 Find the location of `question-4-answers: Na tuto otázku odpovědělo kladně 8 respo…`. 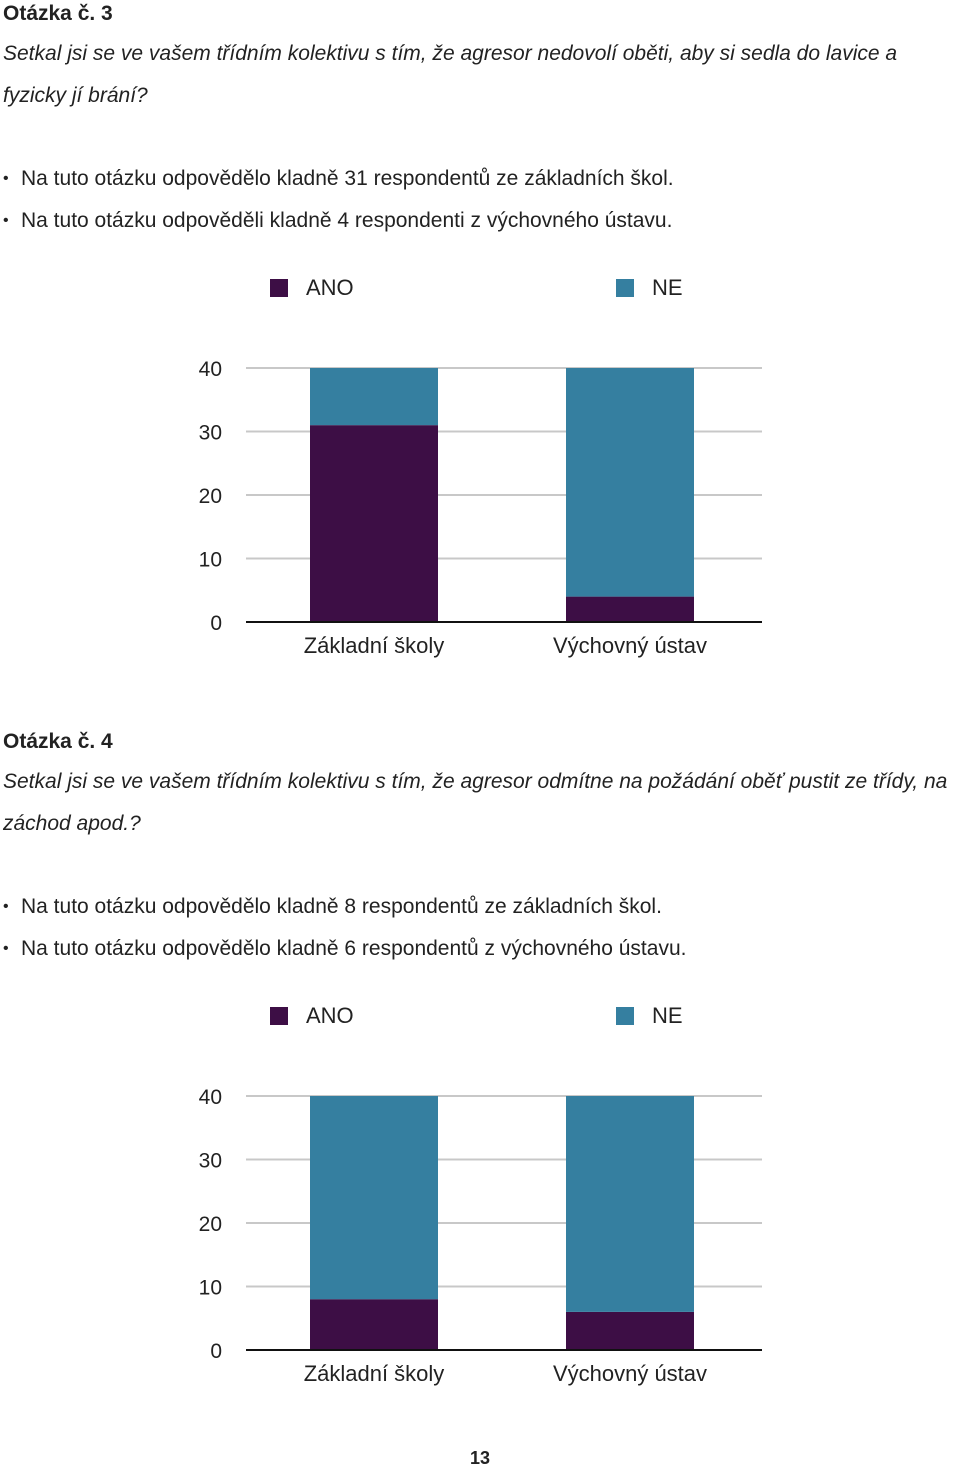

question-4-answers: Na tuto otázku odpovědělo kladně 8 respo… is located at coordinates (344, 928).